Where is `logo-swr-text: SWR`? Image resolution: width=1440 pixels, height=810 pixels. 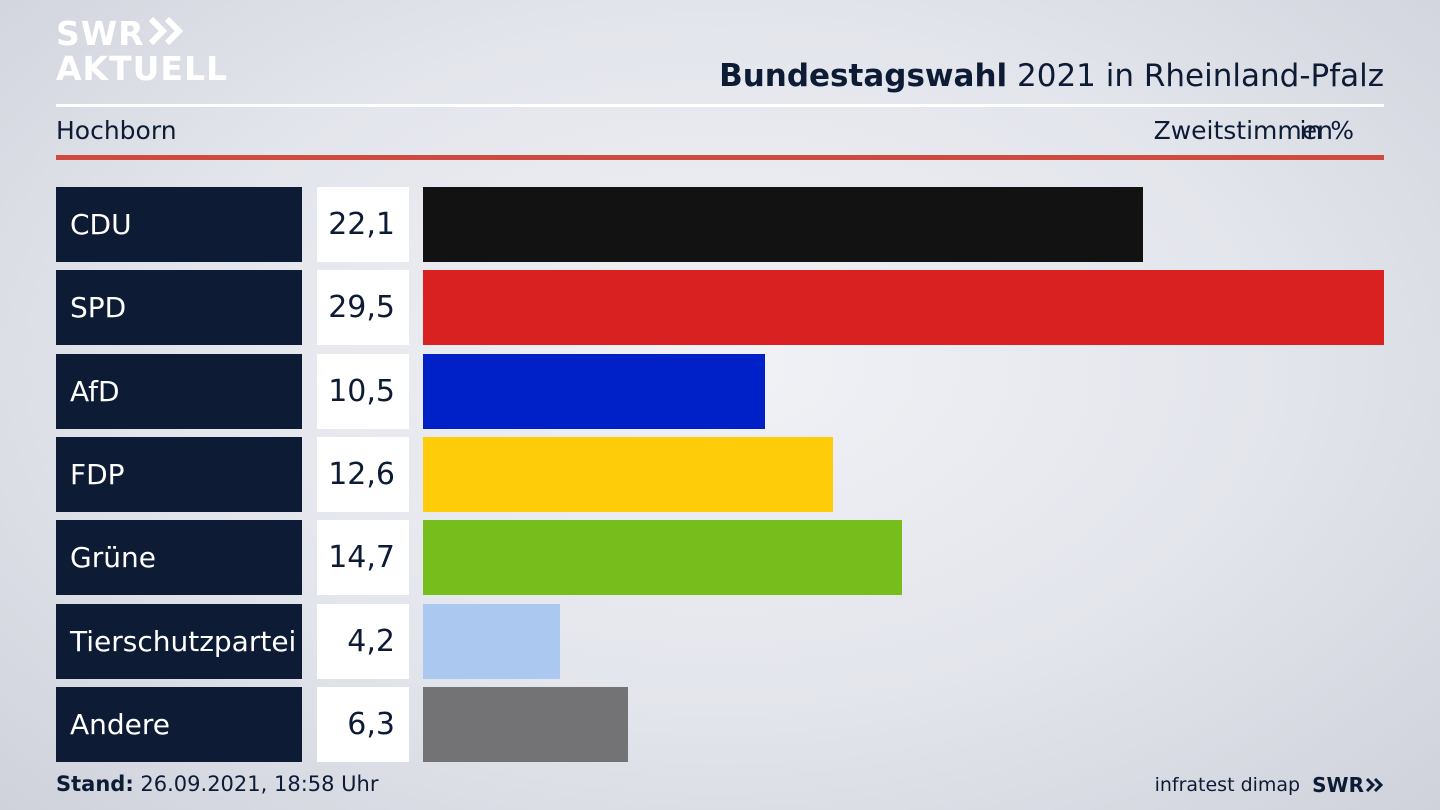 logo-swr-text: SWR is located at coordinates (100, 33).